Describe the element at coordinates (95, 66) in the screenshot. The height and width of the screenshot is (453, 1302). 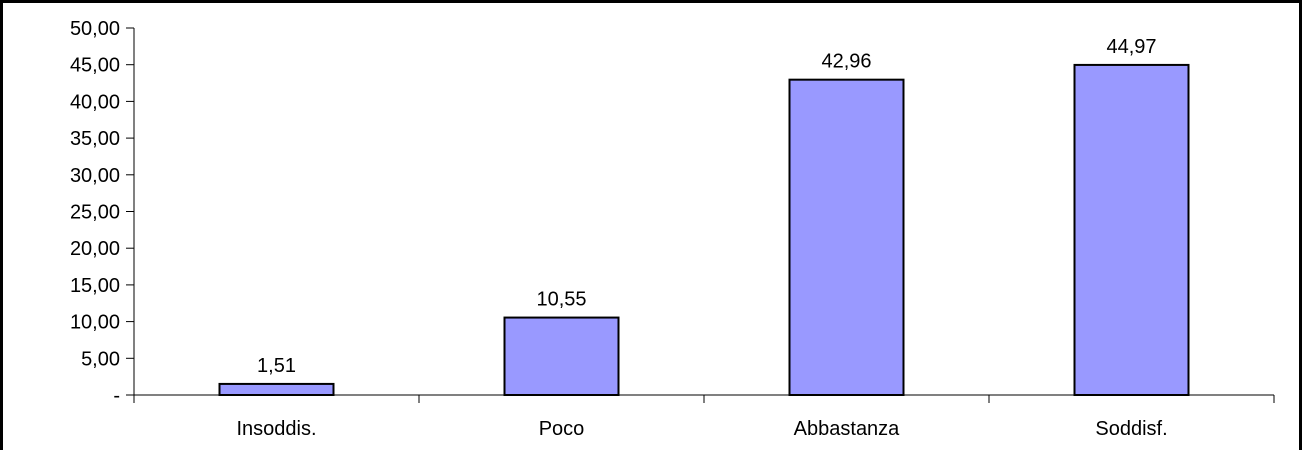
I see `y-tick-label: 45,00` at that location.